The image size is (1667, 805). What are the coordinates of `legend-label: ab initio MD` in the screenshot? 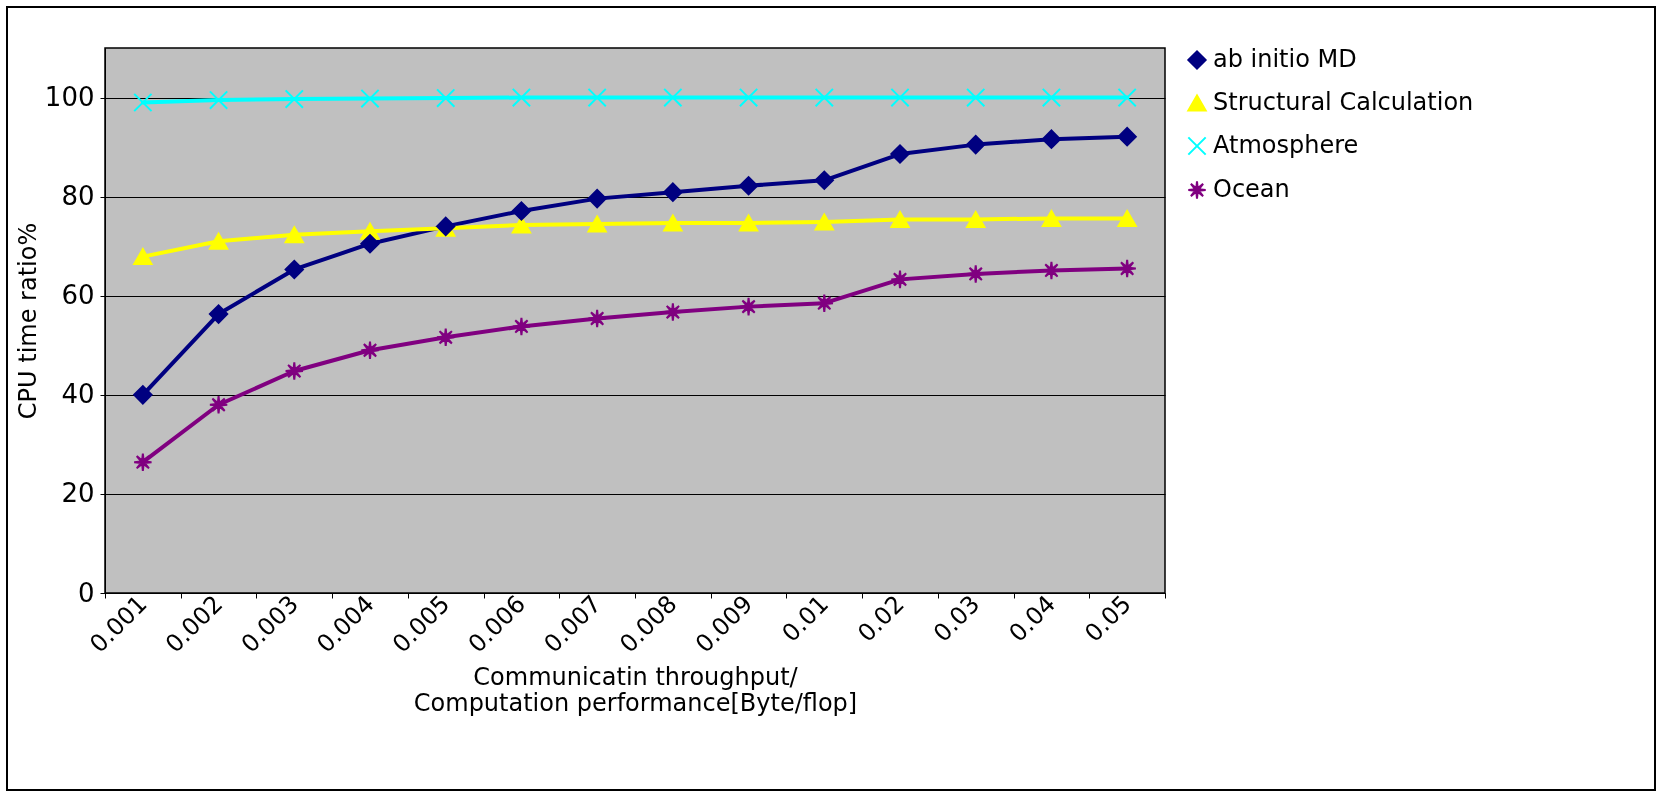 It's located at (1285, 59).